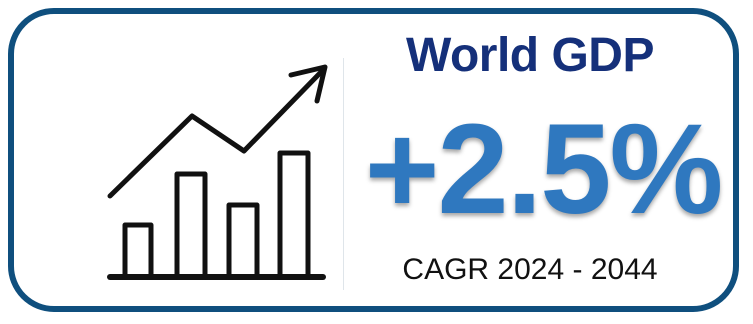  What do you see at coordinates (216, 133) in the screenshot?
I see `trend-line` at bounding box center [216, 133].